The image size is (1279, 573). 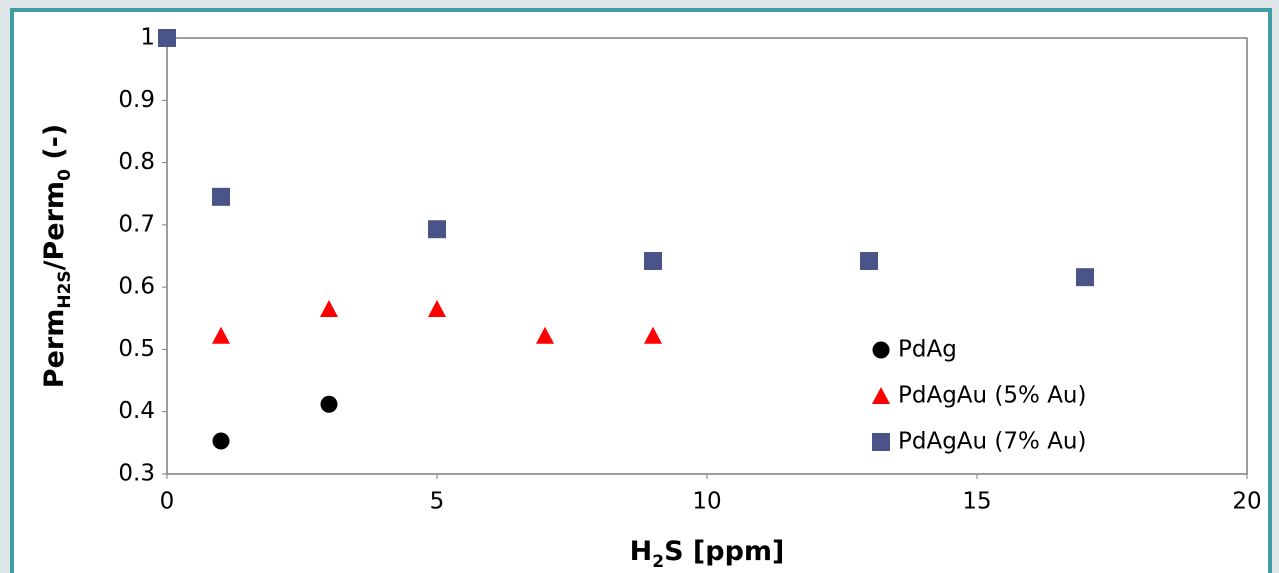 I want to click on x-axis-label-part: S [ppm], so click(x=724, y=551).